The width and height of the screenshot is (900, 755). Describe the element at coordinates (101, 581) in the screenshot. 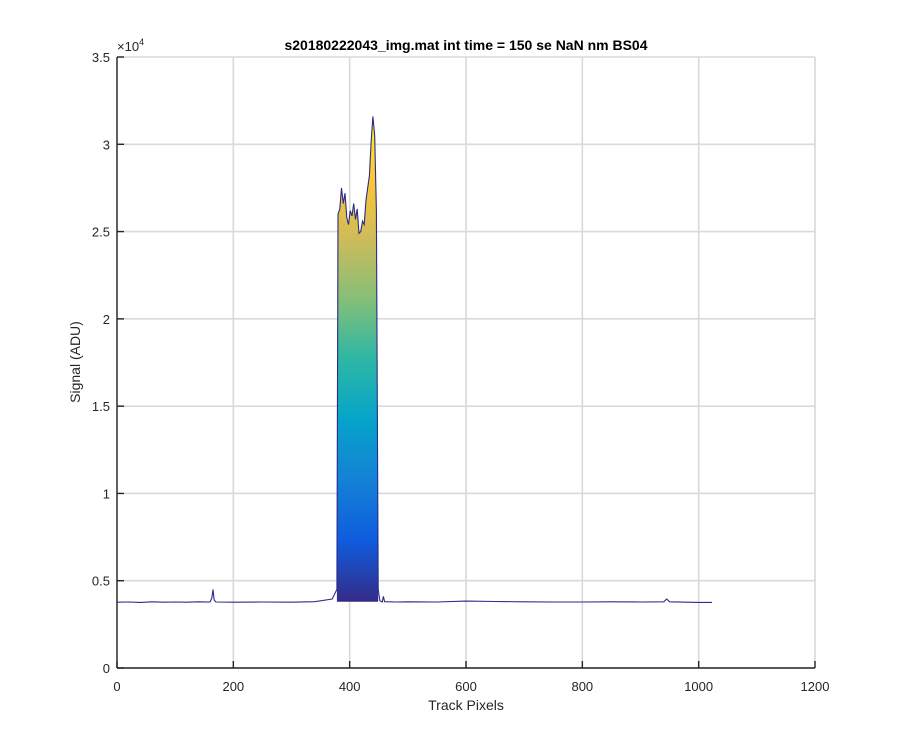

I see `y-tick-label: 0.5` at that location.